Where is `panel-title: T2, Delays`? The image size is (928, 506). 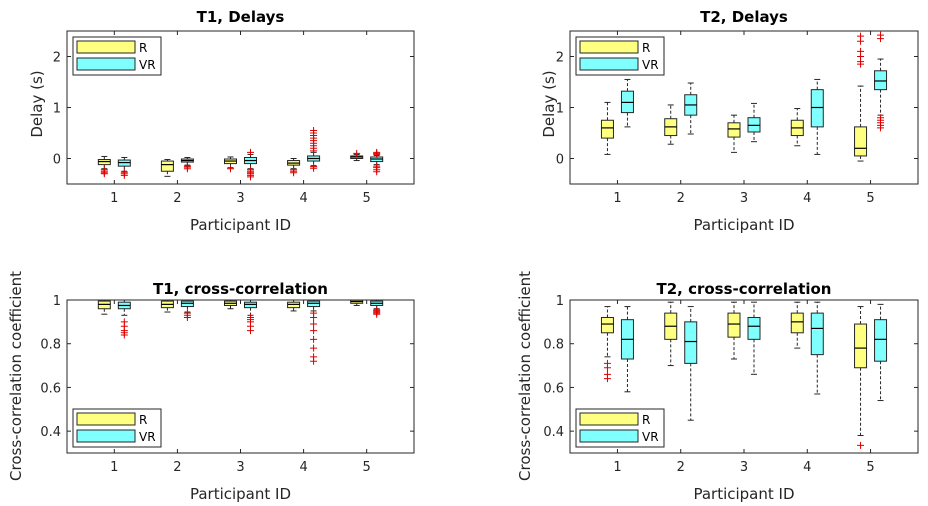 panel-title: T2, Delays is located at coordinates (744, 17).